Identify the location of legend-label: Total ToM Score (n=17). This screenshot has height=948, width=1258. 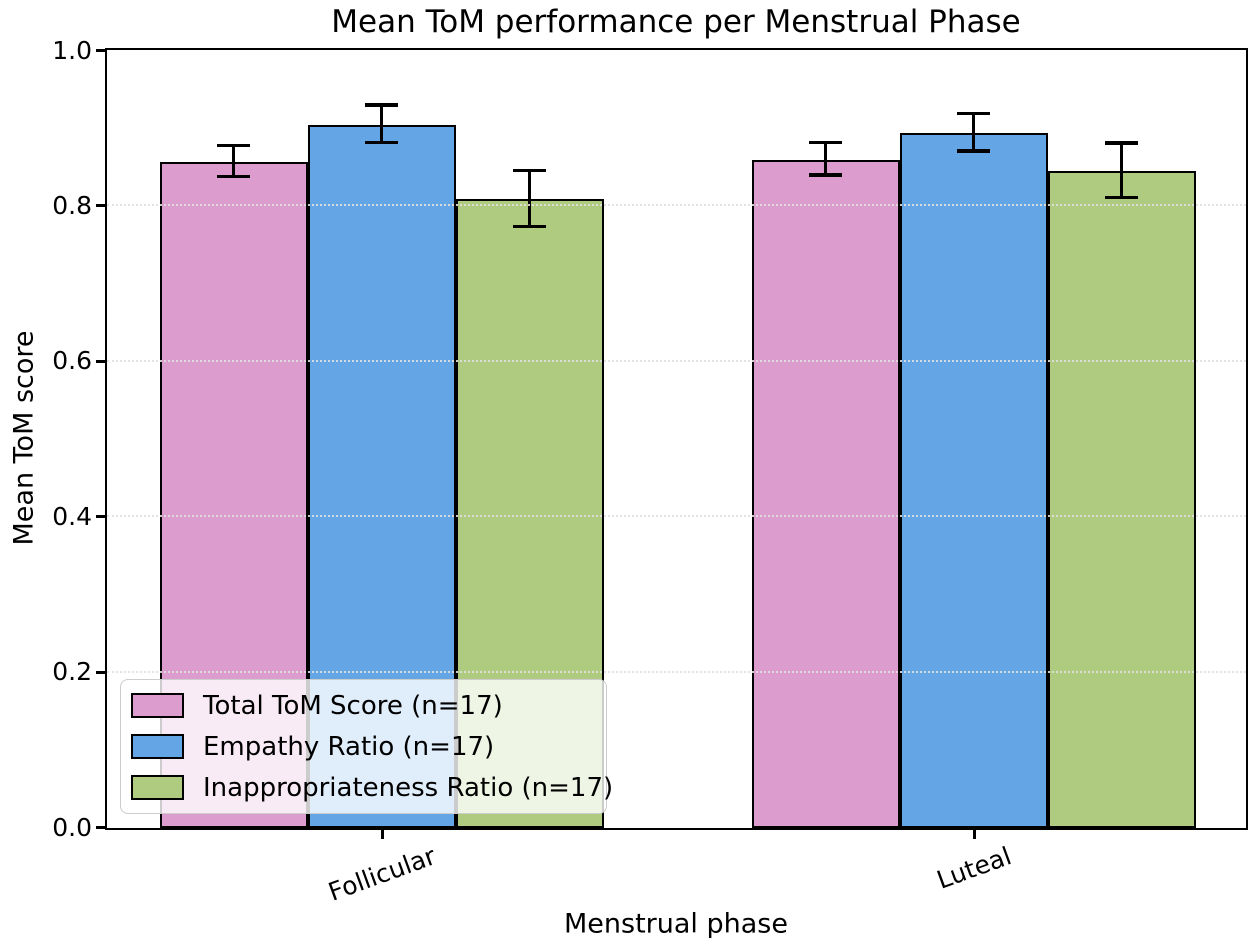
(353, 705).